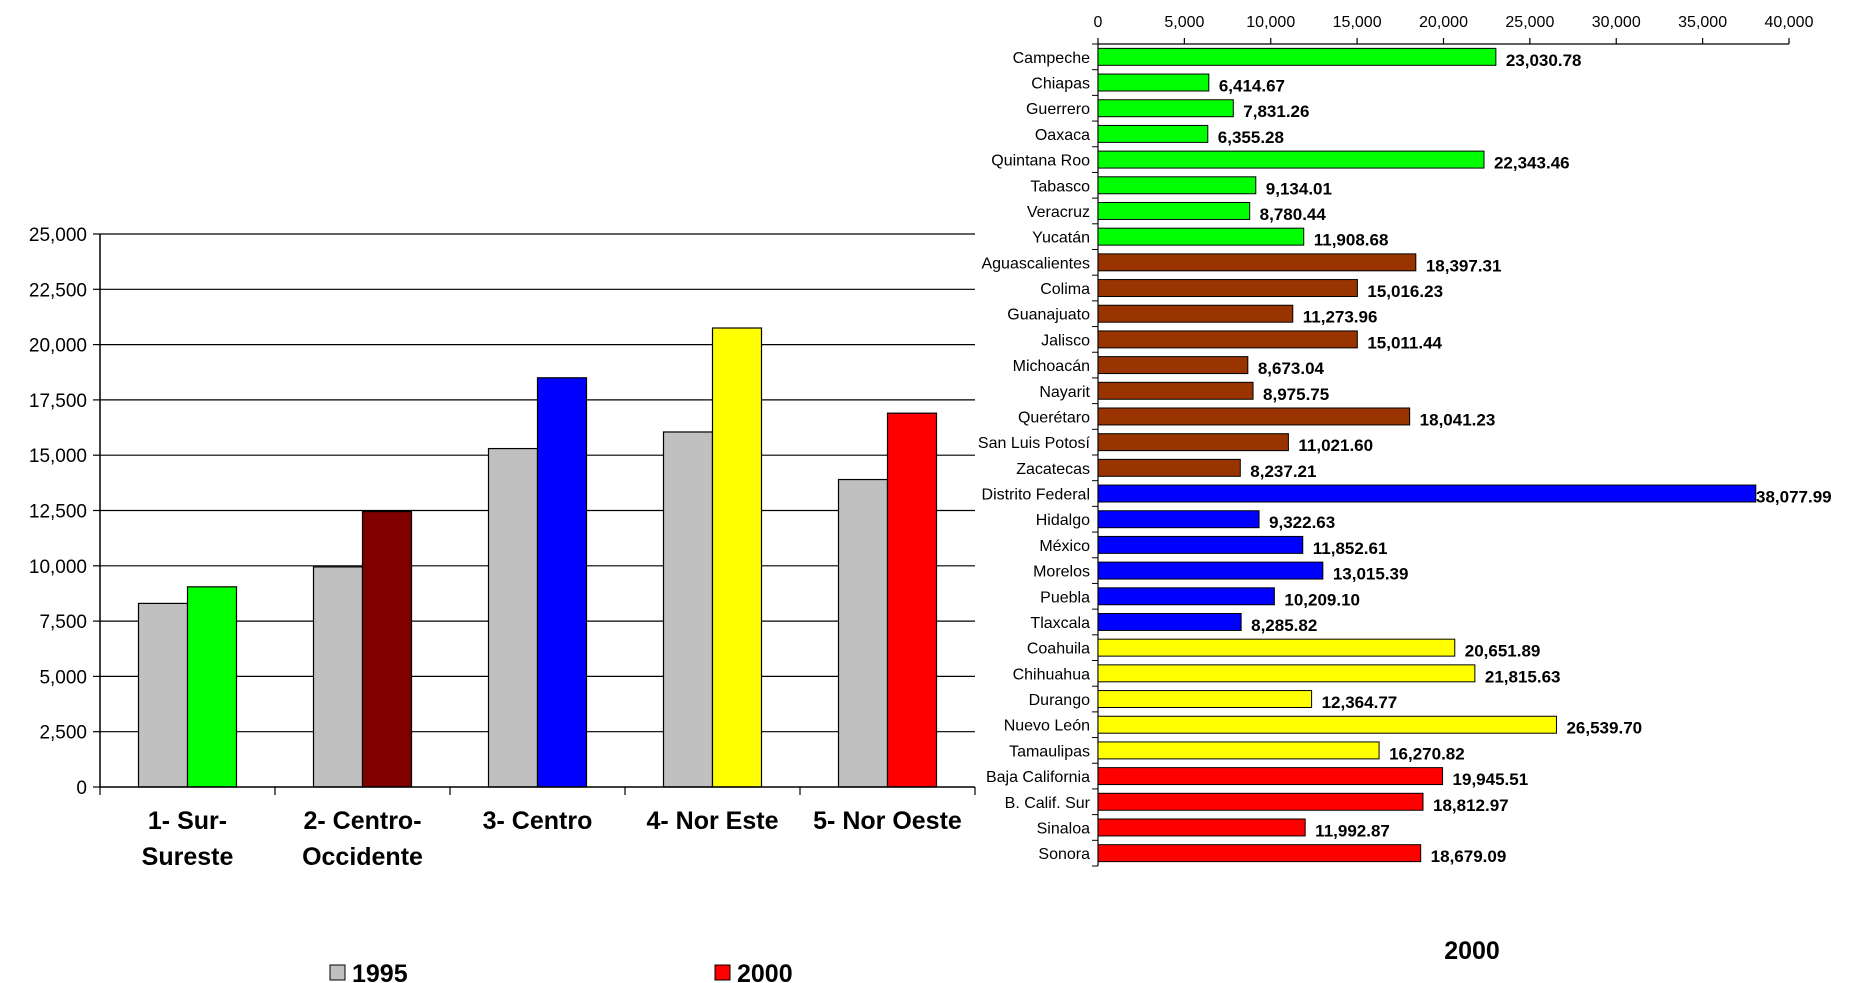 The width and height of the screenshot is (1858, 983). Describe the element at coordinates (58, 235) in the screenshot. I see `y-tick-label: 25,000` at that location.